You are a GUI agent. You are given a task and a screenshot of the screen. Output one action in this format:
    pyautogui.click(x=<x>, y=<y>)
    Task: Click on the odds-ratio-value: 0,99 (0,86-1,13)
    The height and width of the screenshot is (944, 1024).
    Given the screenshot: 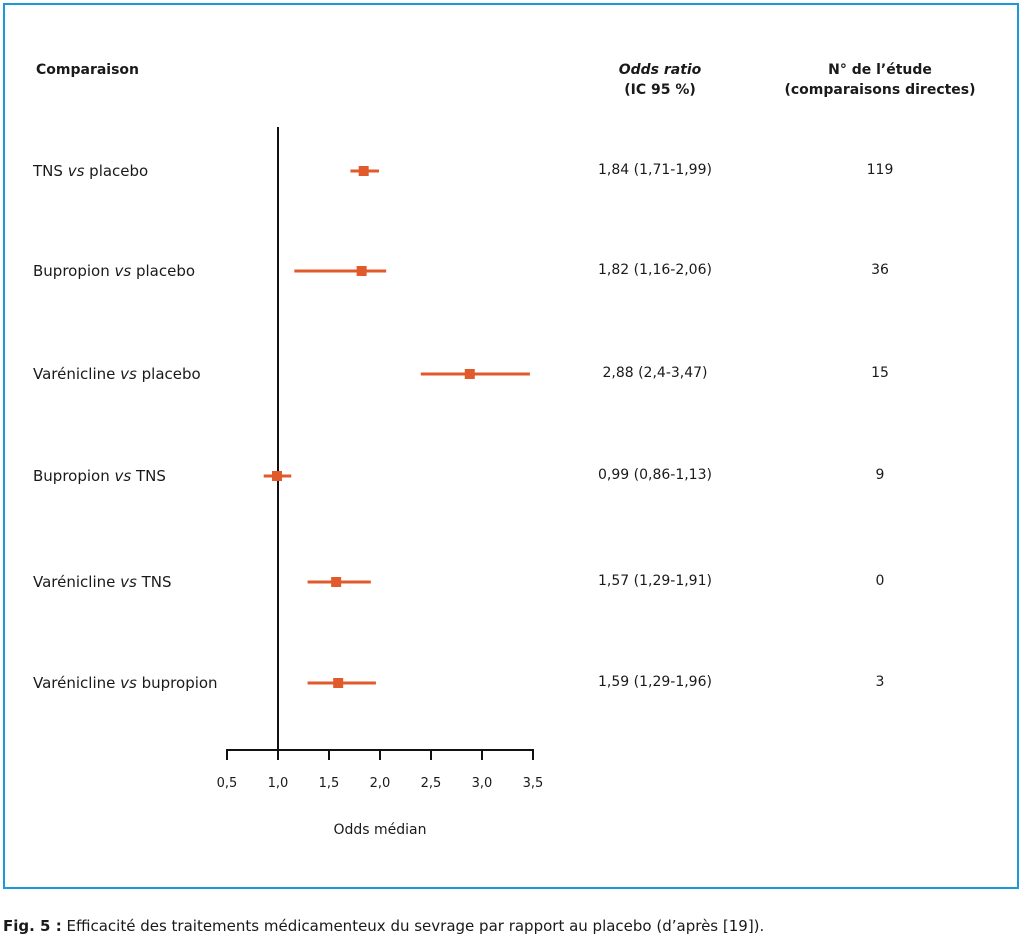 What is the action you would take?
    pyautogui.click(x=655, y=475)
    